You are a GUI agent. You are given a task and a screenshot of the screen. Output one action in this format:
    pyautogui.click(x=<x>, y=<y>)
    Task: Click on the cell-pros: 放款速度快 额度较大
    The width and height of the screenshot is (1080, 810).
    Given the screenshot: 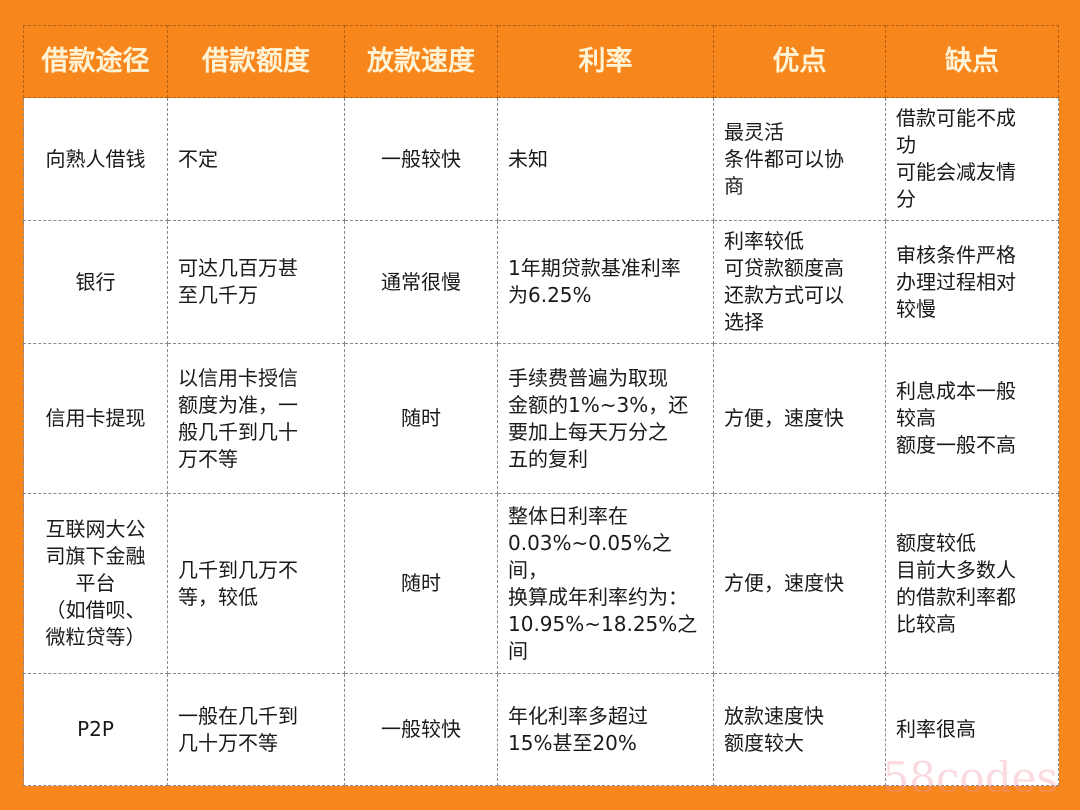 What is the action you would take?
    pyautogui.click(x=799, y=729)
    